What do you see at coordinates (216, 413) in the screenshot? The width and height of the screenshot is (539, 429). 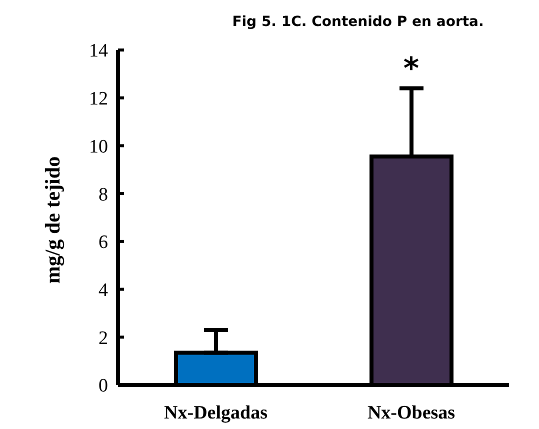 I see `x-tick-label: Nx-Delgadas` at bounding box center [216, 413].